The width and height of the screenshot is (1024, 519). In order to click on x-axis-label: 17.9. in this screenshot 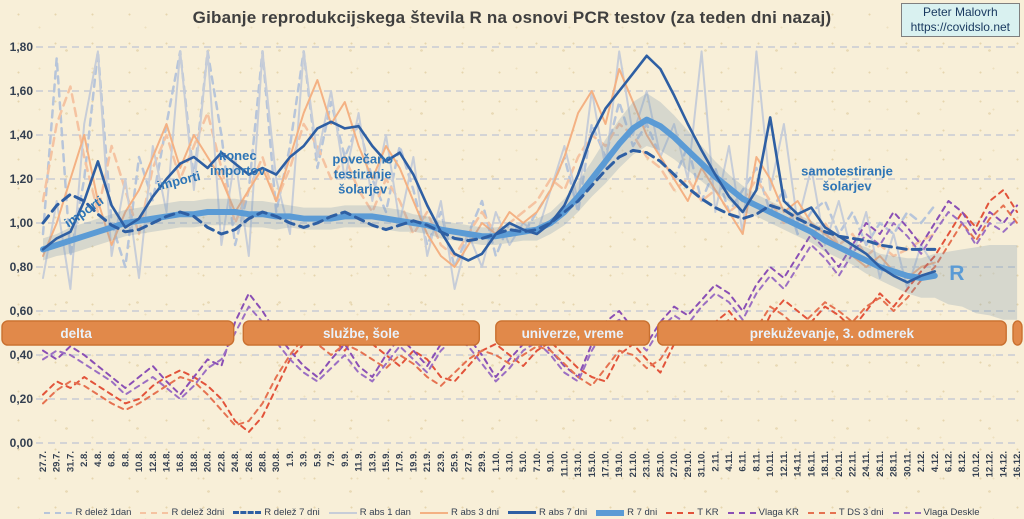, I will do `click(400, 461)`.